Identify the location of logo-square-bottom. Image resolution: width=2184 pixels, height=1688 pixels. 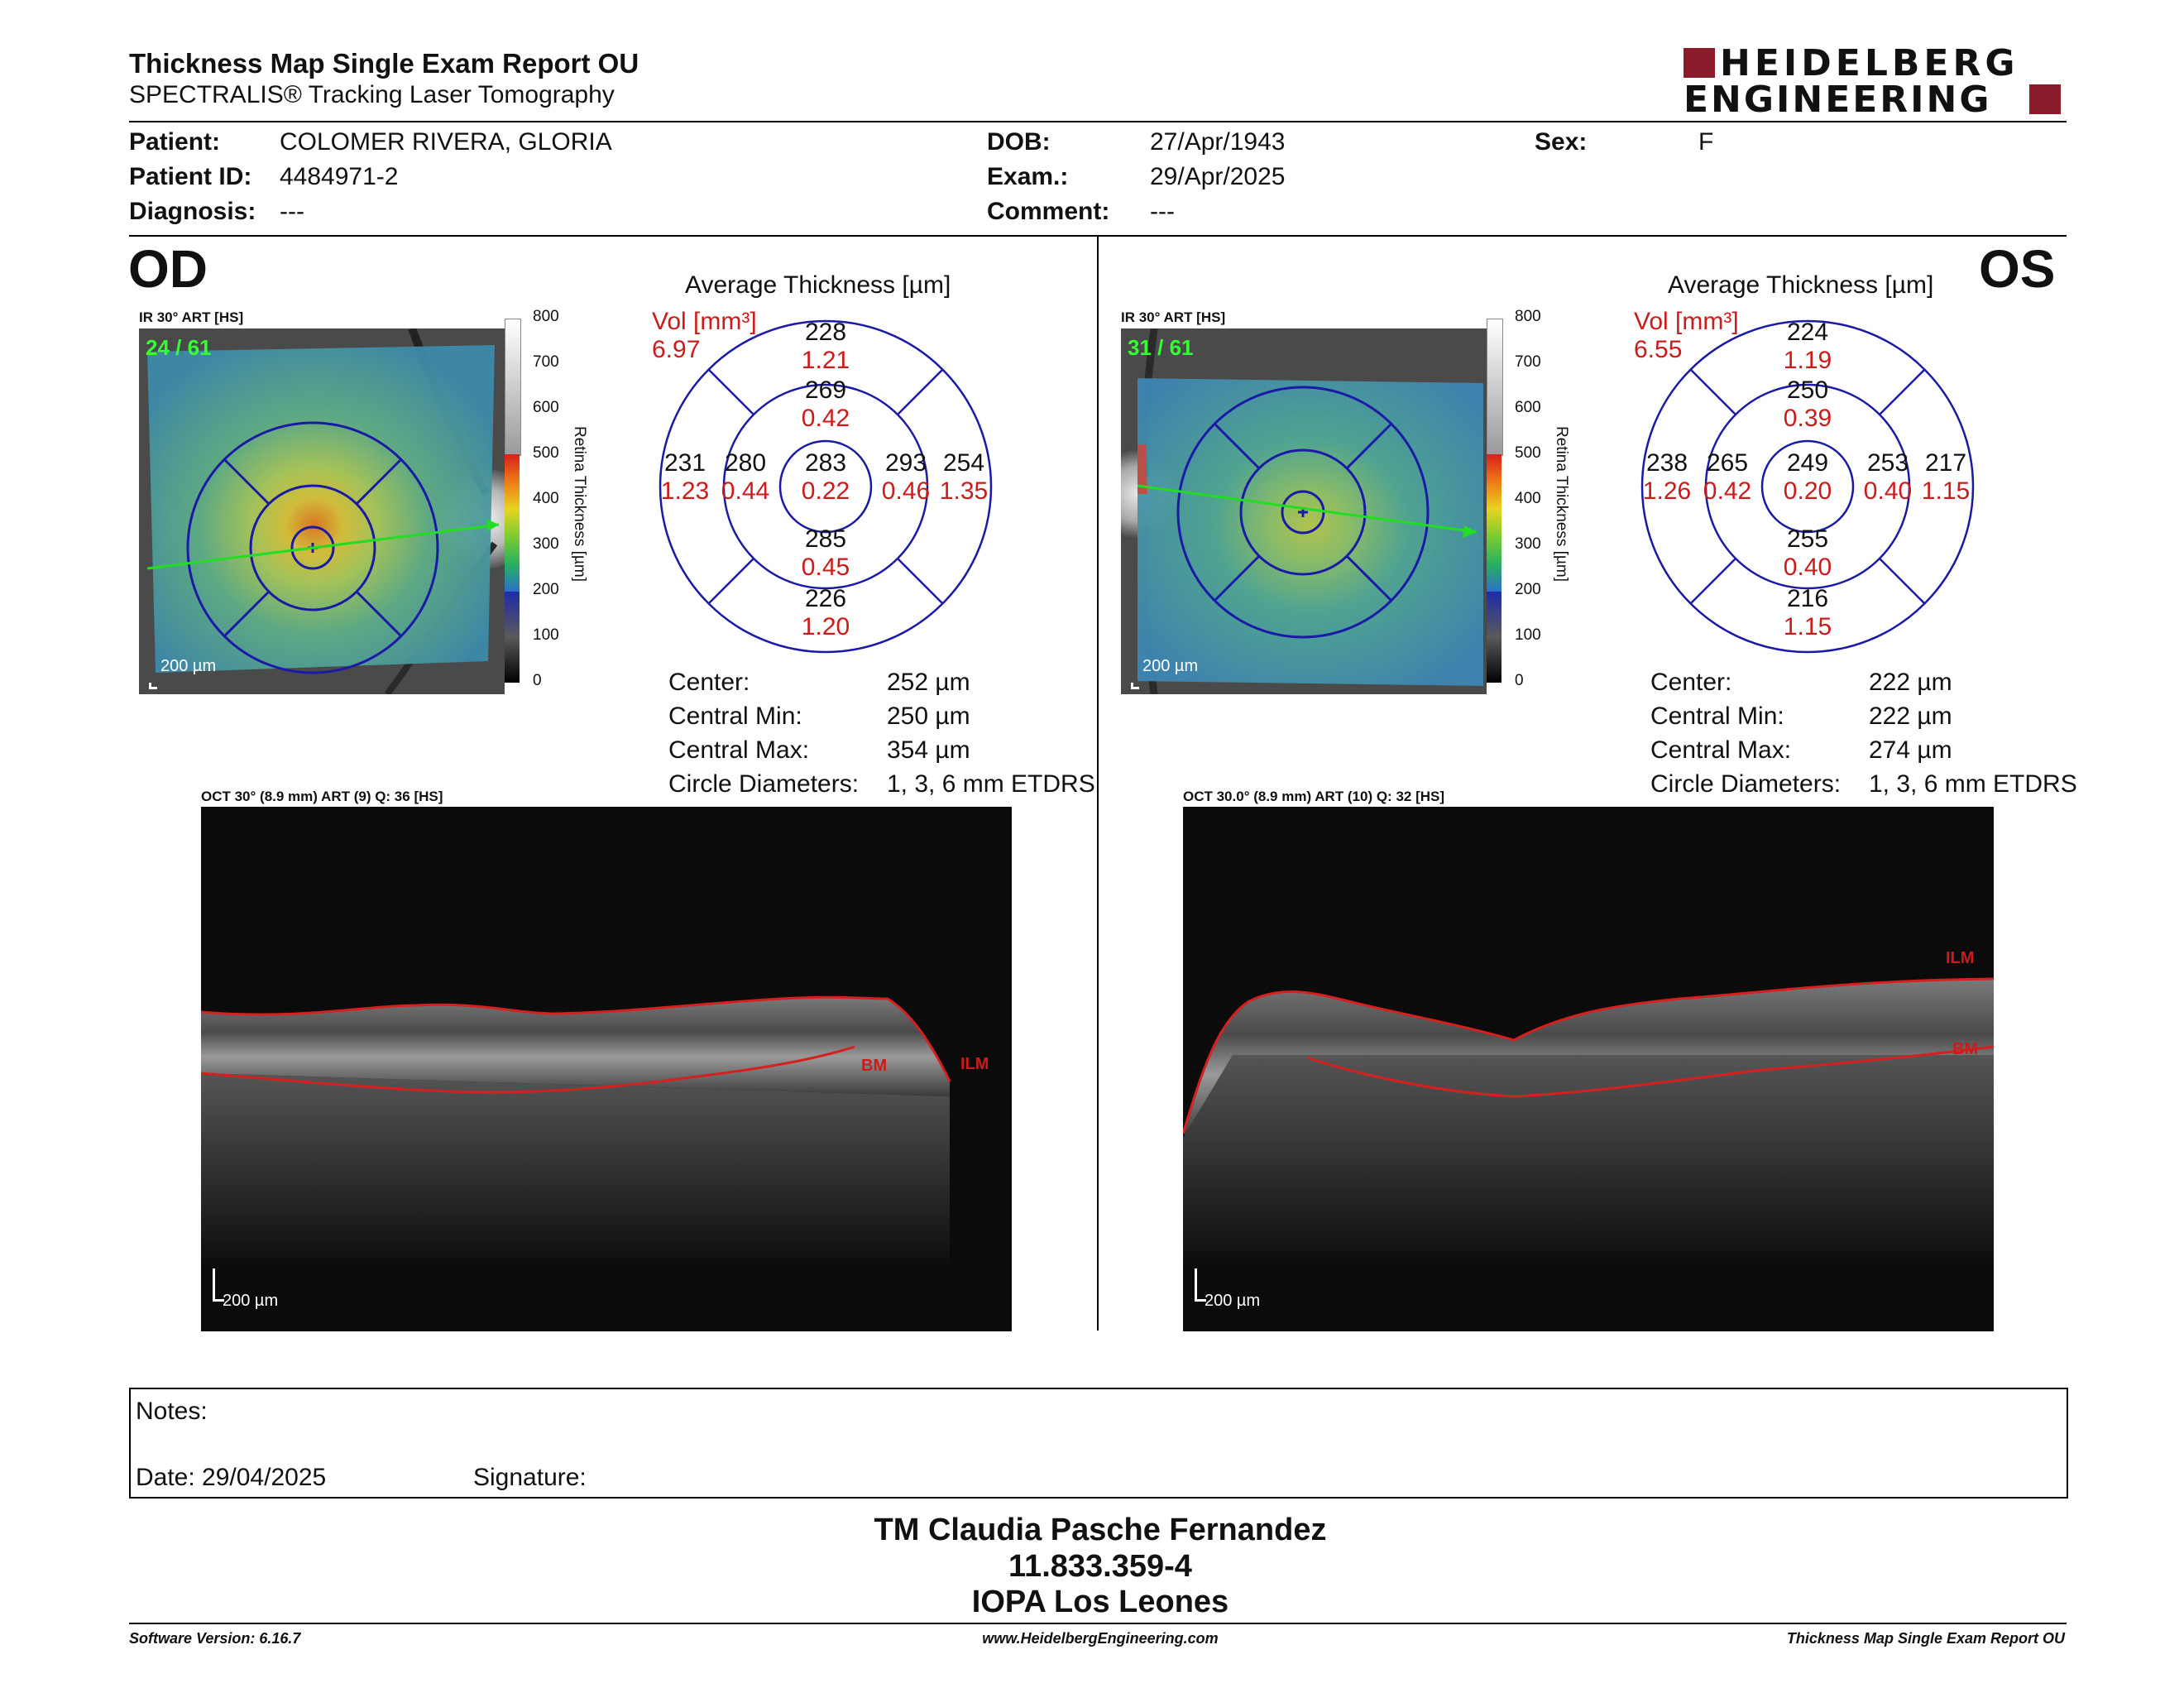
(2045, 99).